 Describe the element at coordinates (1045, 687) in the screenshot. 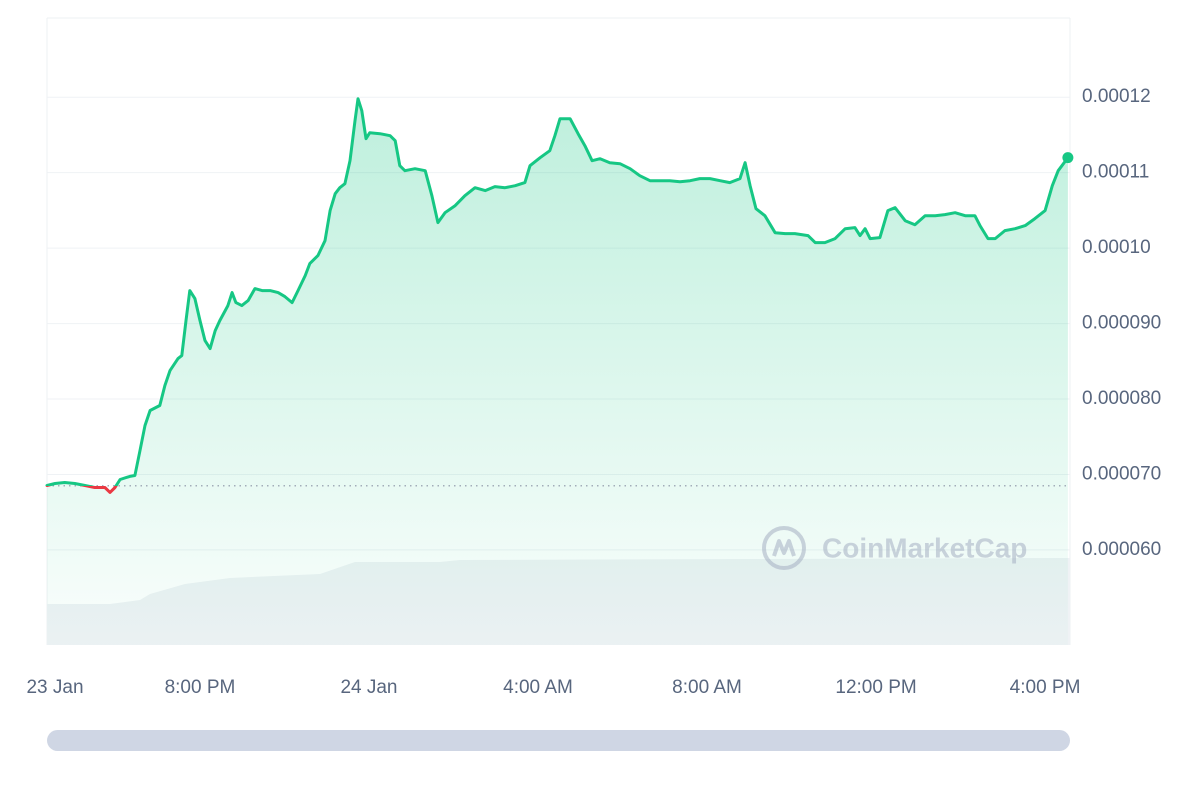

I see `x-tick-label: 4:00 PM` at that location.